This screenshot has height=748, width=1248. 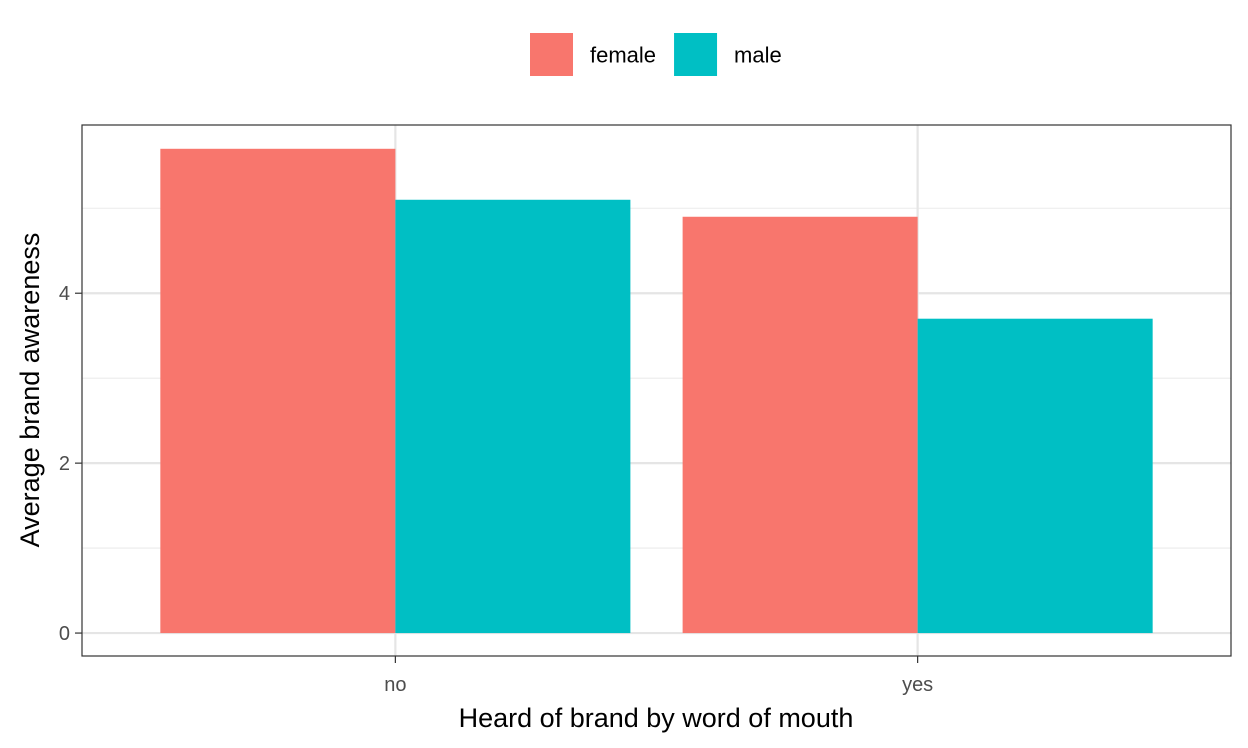 I want to click on legend: female male, so click(x=656, y=54).